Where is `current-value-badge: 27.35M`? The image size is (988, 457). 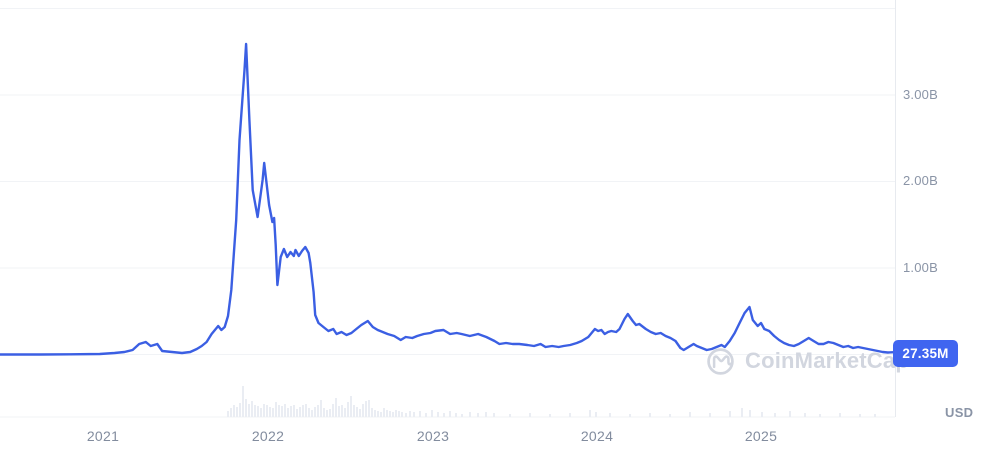
current-value-badge: 27.35M is located at coordinates (925, 353).